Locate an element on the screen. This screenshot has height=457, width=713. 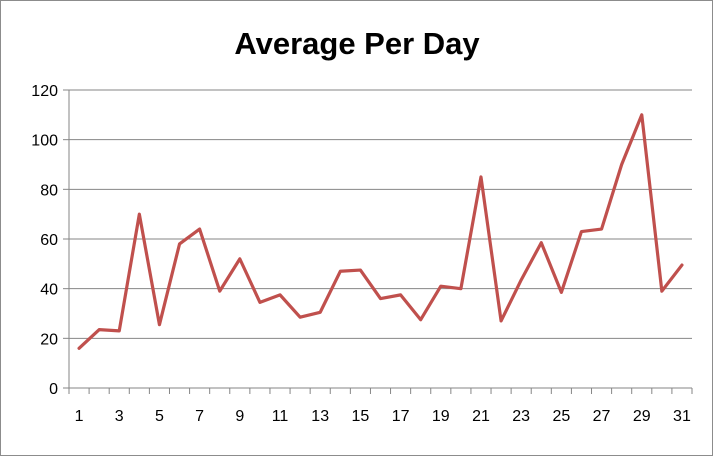
x-tick-label: 31 is located at coordinates (682, 416).